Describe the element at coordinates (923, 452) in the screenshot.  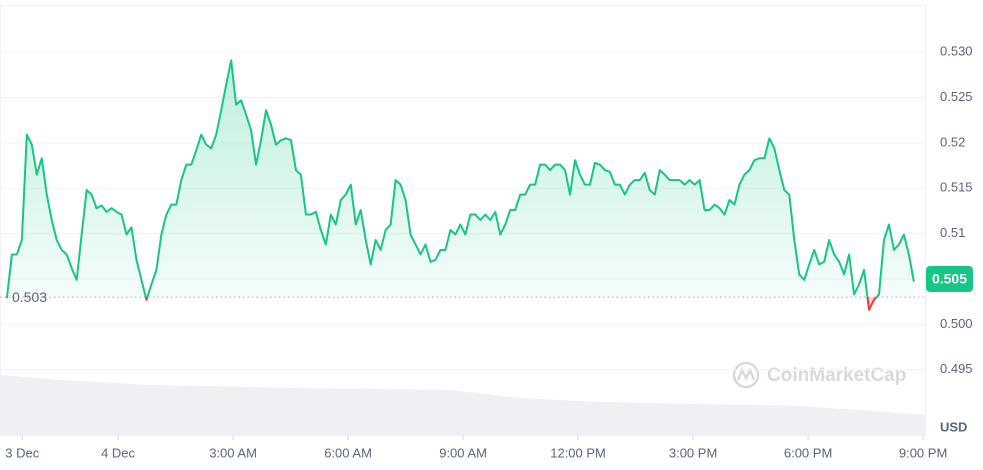
I see `x-tick-label: 9:00 PM` at that location.